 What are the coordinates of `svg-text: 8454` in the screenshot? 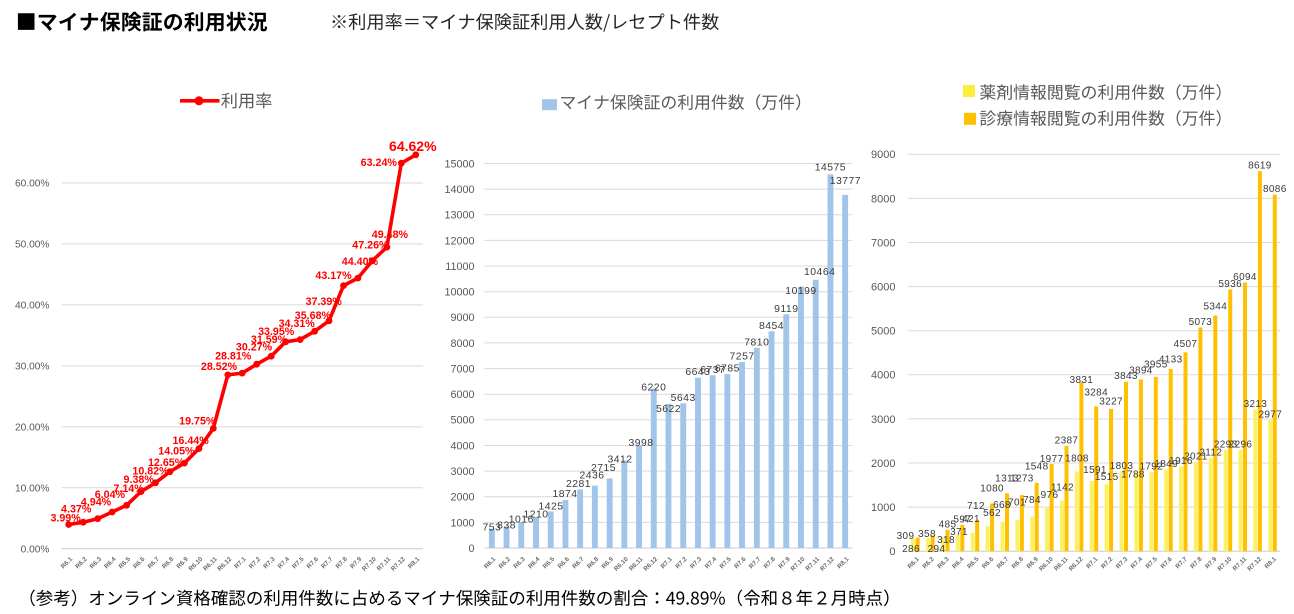 It's located at (771, 326).